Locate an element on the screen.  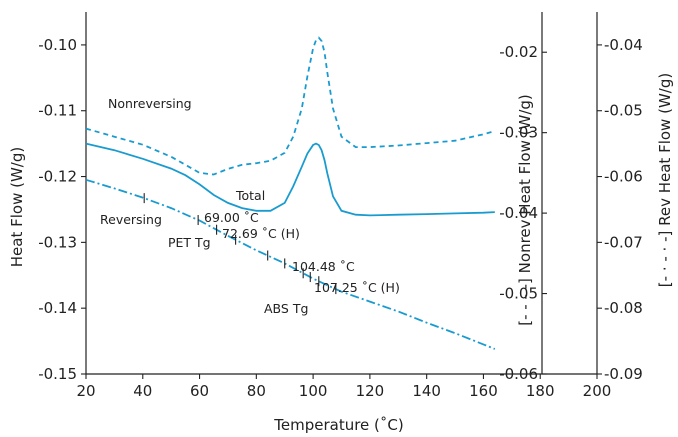
x-tick-label: 40 is located at coordinates (142, 391).